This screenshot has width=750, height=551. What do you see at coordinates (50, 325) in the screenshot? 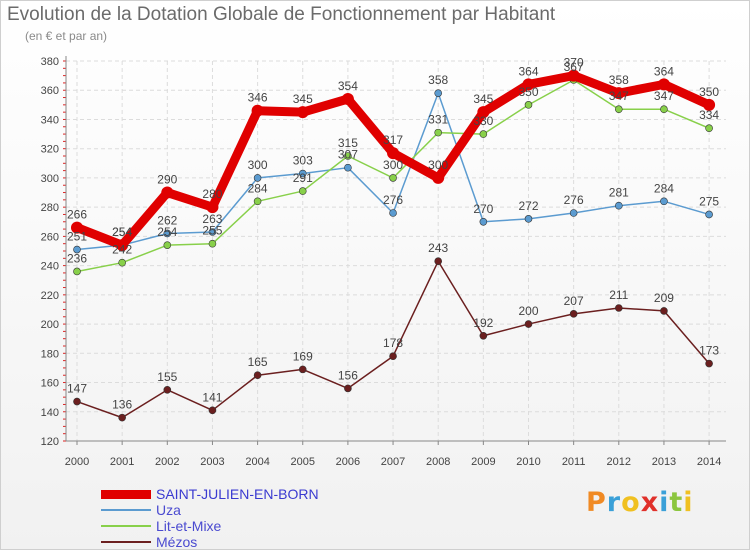
I see `y-tick-label: 200` at bounding box center [50, 325].